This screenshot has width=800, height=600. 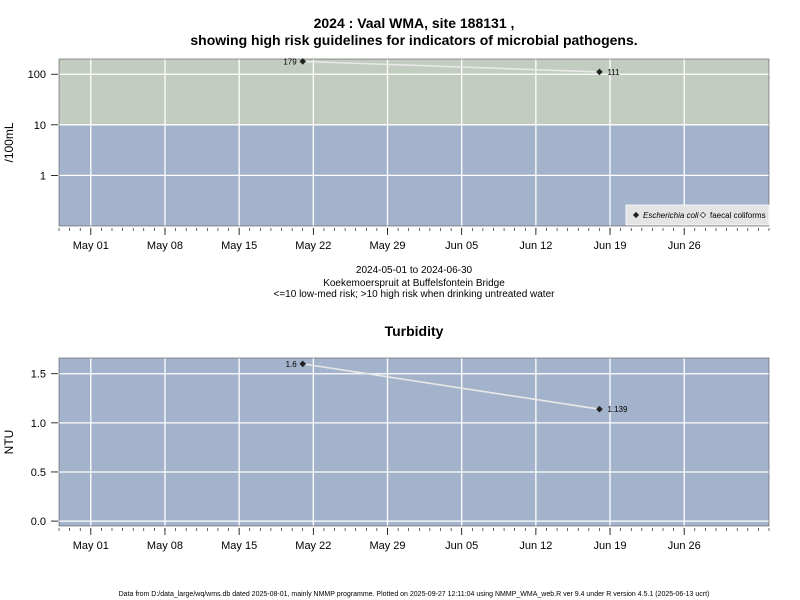 What do you see at coordinates (703, 215) in the screenshot?
I see `legend-marker-faecal-coliforms` at bounding box center [703, 215].